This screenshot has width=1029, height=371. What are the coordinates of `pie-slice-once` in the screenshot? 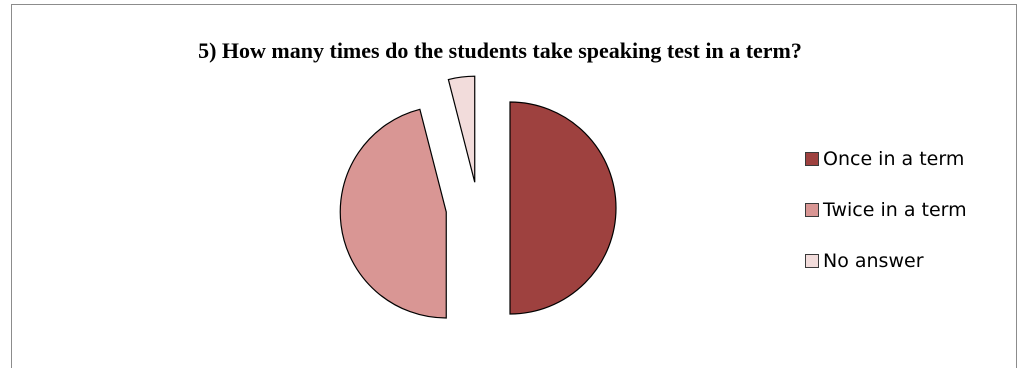 It's located at (563, 208).